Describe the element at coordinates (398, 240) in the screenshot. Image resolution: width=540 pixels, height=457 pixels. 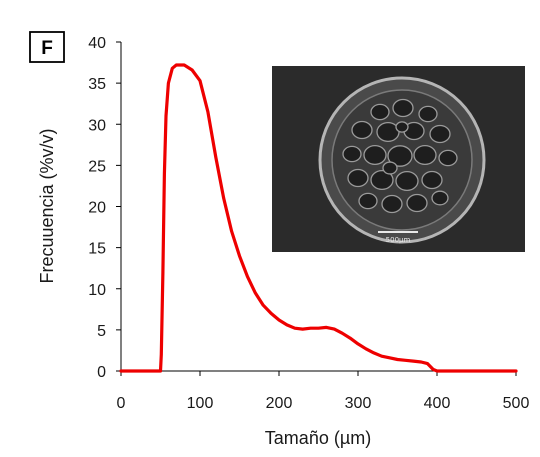
I see `scale-bar-label: 500µm` at that location.